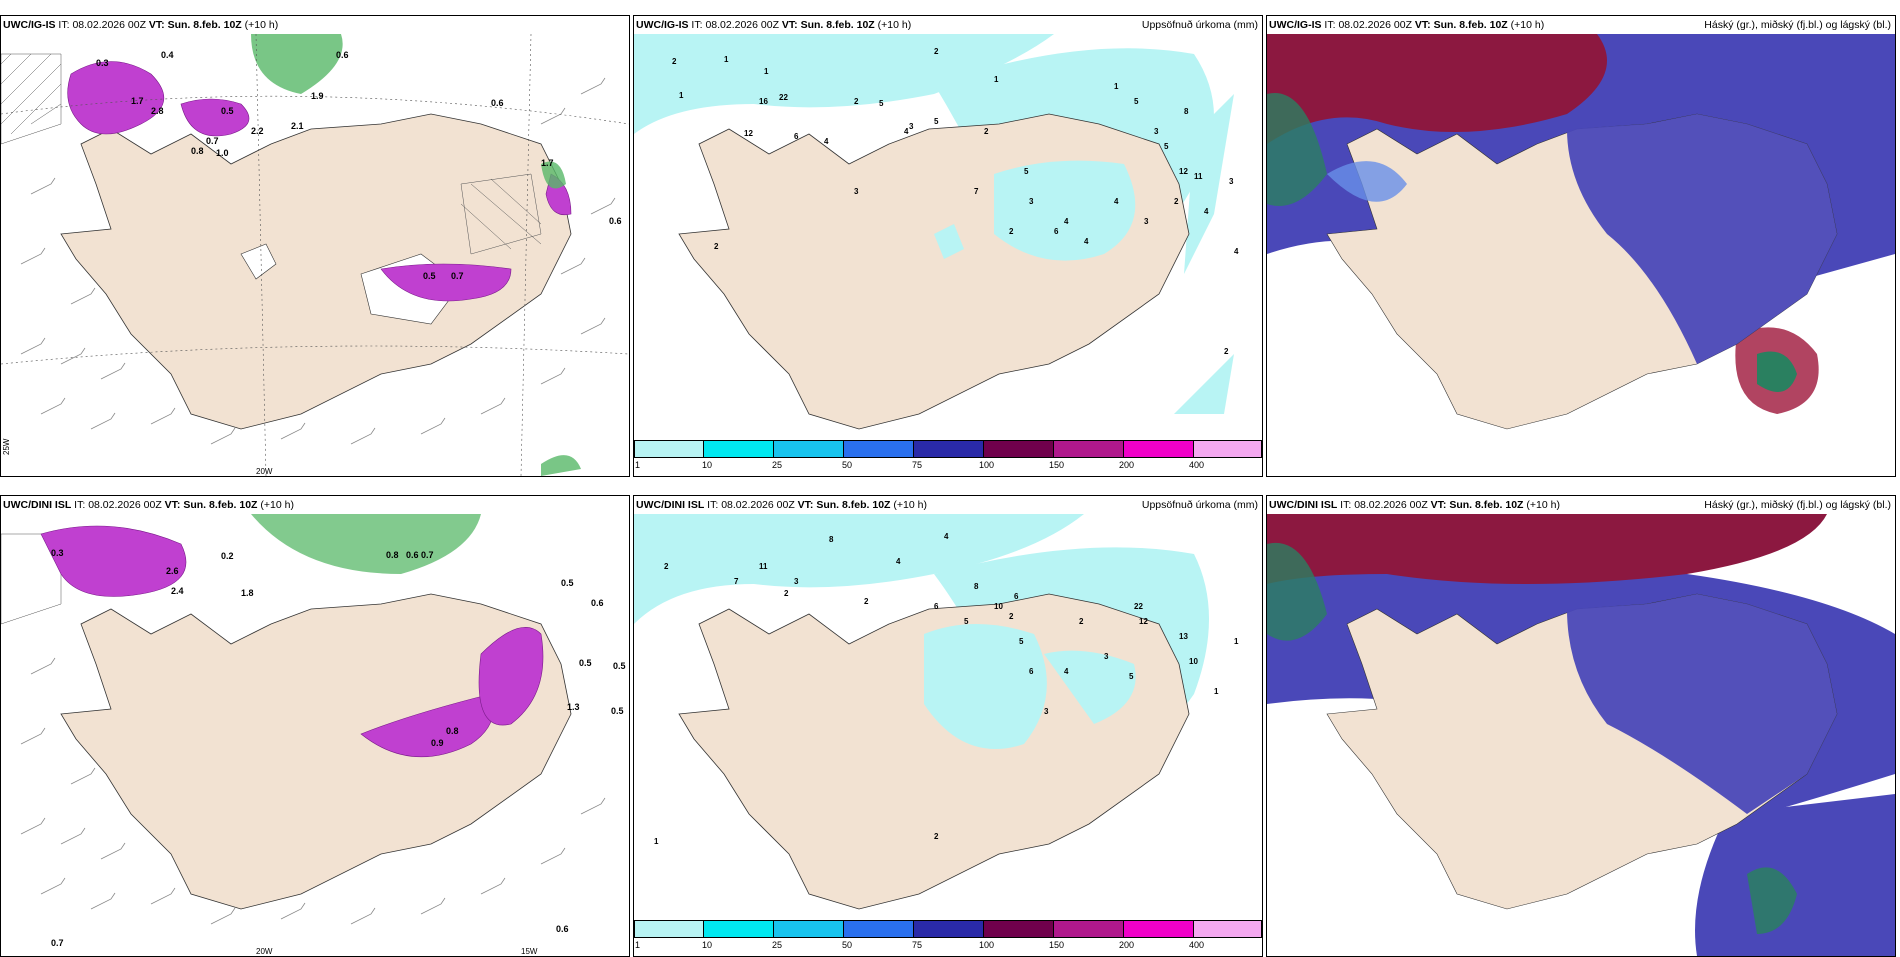 This screenshot has width=1900, height=957. Describe the element at coordinates (1303, 505) in the screenshot. I see `model-name: UWC/DINI ISL` at that location.